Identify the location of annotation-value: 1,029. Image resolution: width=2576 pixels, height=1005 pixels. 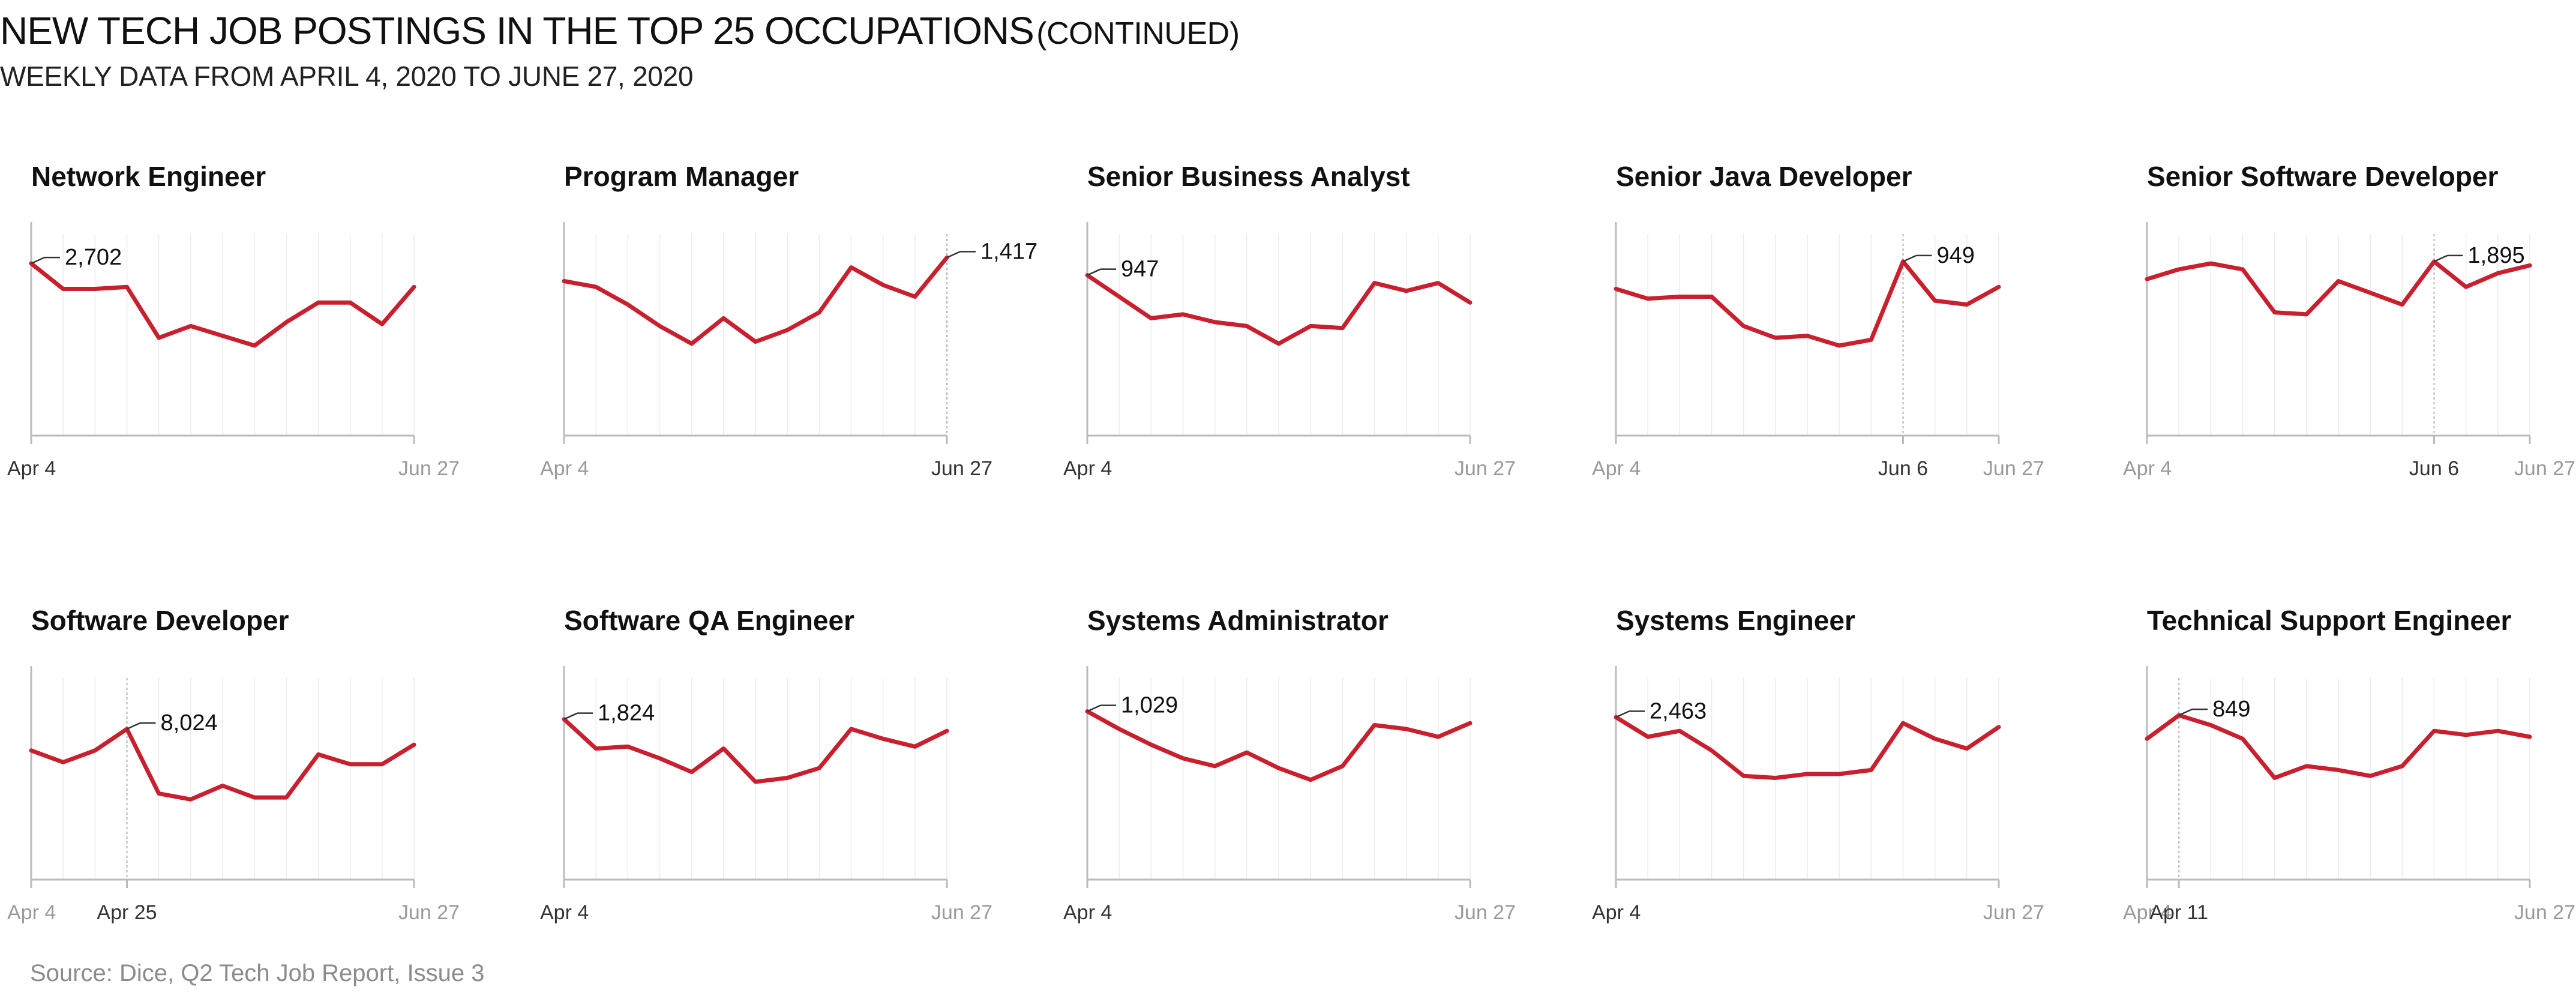
(1149, 706).